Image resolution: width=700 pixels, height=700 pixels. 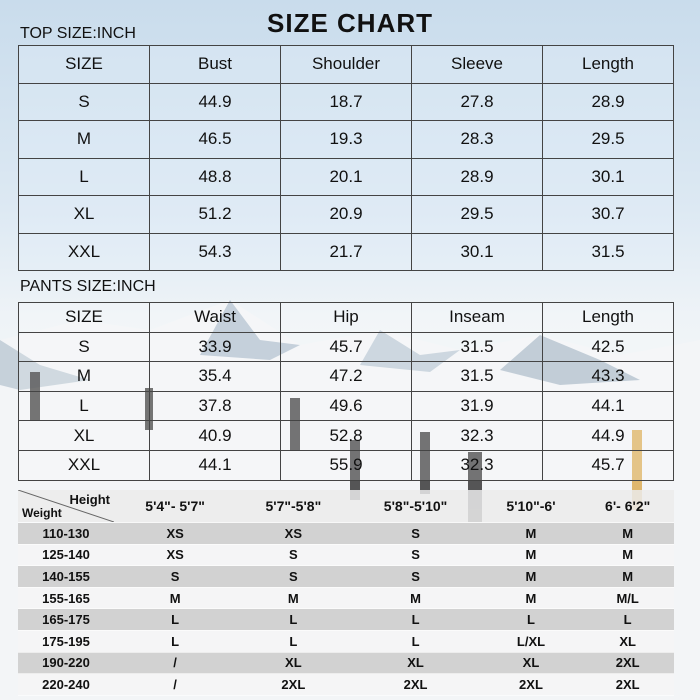 What do you see at coordinates (346, 533) in the screenshot?
I see `table-row: 110-130 XS XS S M M` at bounding box center [346, 533].